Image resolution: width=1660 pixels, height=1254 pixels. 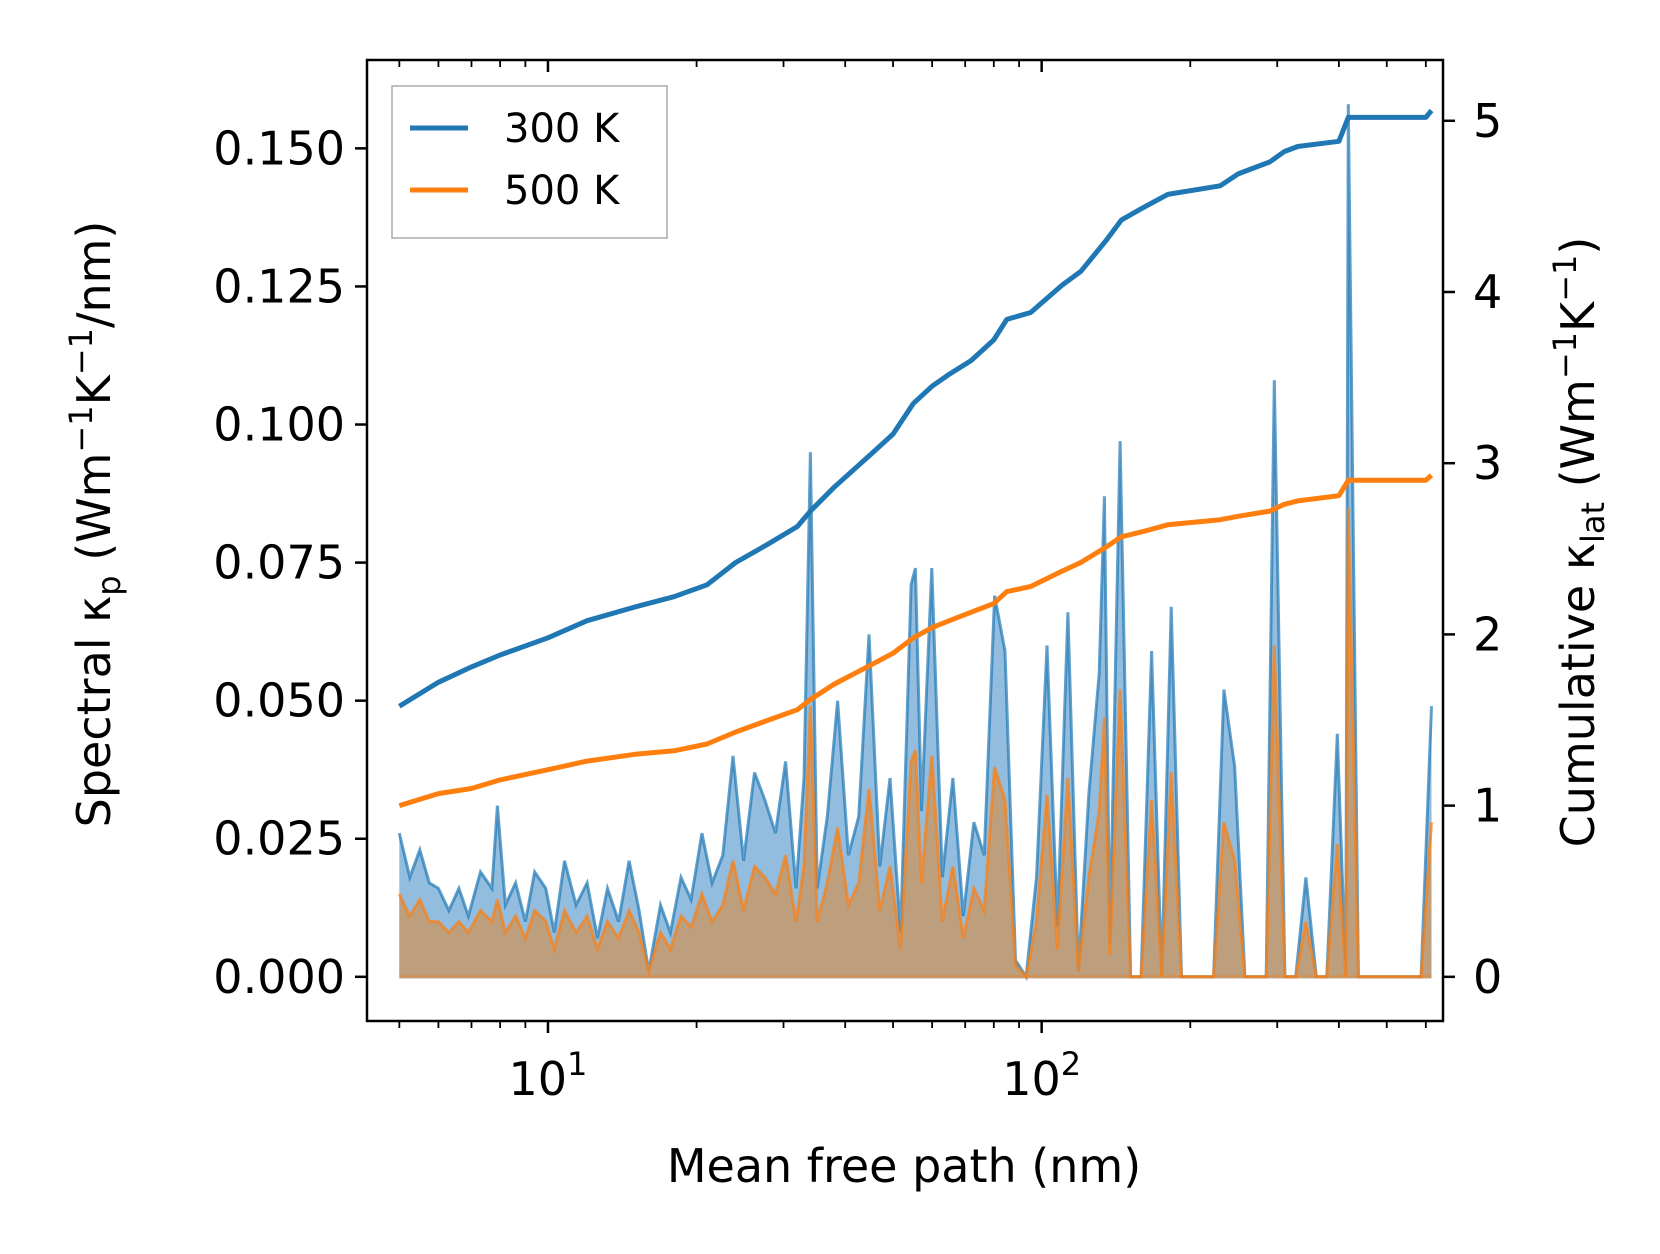 What do you see at coordinates (279, 425) in the screenshot?
I see `left-y-tick-label: 0.100` at bounding box center [279, 425].